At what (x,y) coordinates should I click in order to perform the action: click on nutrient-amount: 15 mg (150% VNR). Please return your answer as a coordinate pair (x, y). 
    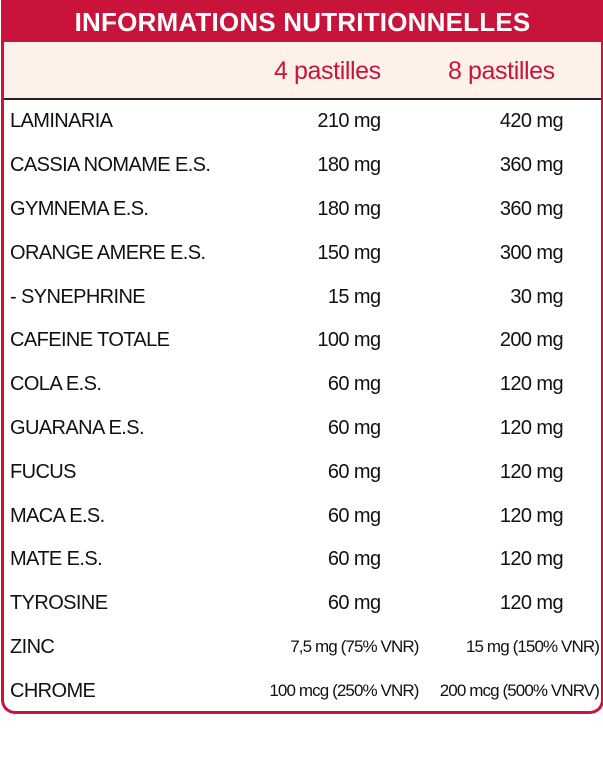
    Looking at the image, I should click on (533, 647).